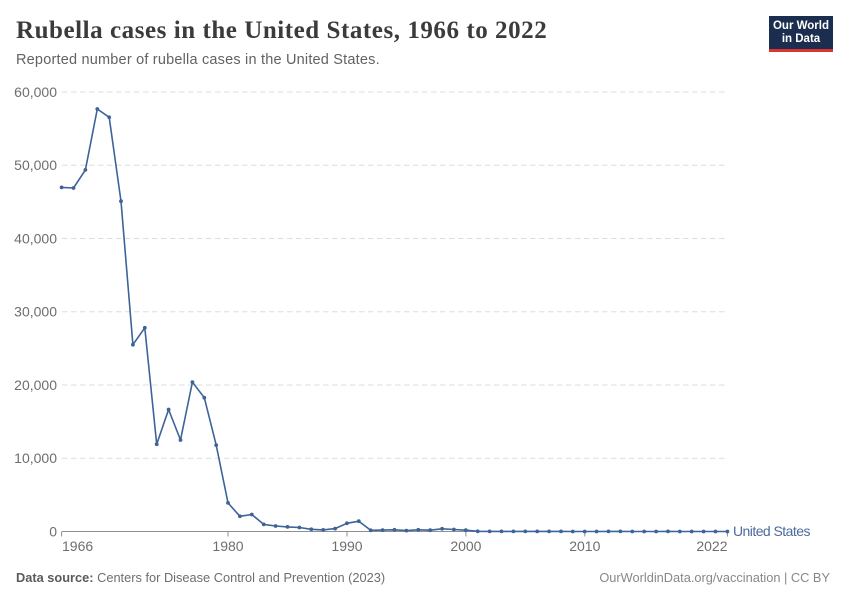  What do you see at coordinates (53, 531) in the screenshot?
I see `svg-text: 0` at bounding box center [53, 531].